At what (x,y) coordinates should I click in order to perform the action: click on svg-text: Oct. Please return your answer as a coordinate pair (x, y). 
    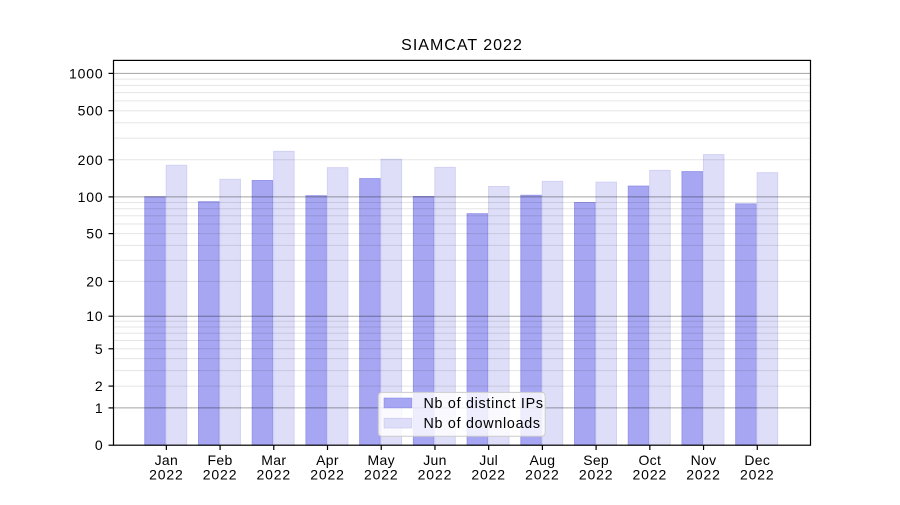
    Looking at the image, I should click on (649, 460).